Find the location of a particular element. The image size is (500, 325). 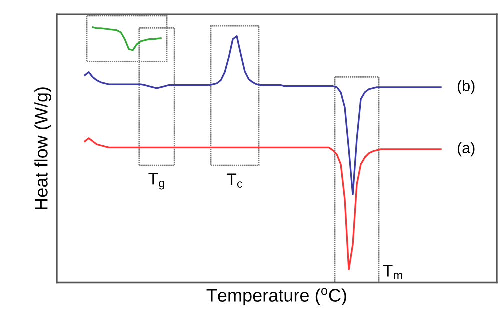

series-label: (b) is located at coordinates (466, 87).